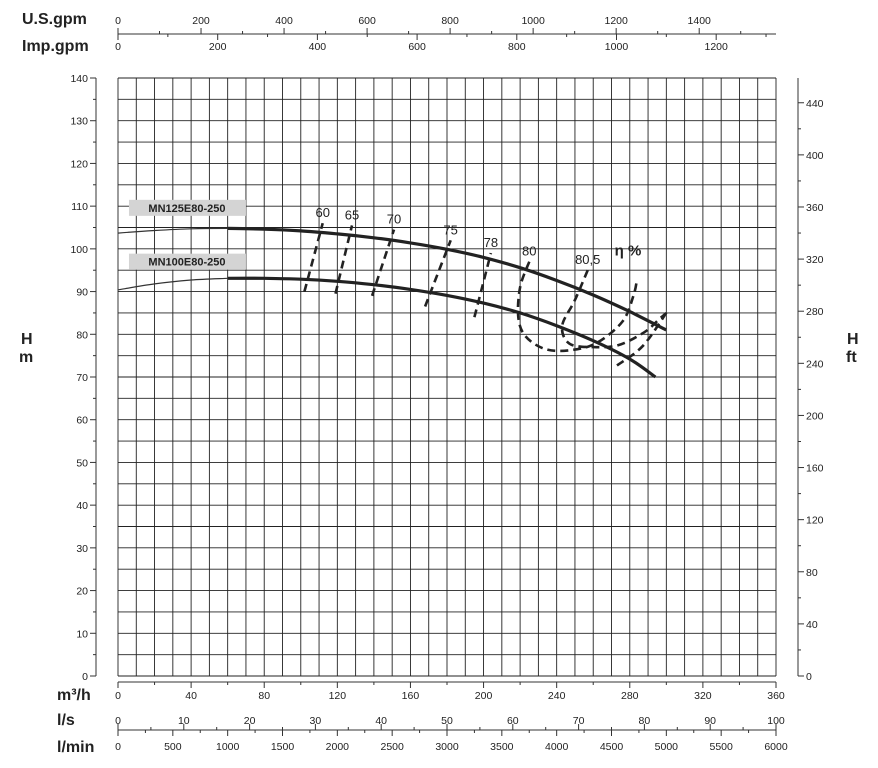  What do you see at coordinates (338, 747) in the screenshot?
I see `lmin-tick-label: 2000` at bounding box center [338, 747].